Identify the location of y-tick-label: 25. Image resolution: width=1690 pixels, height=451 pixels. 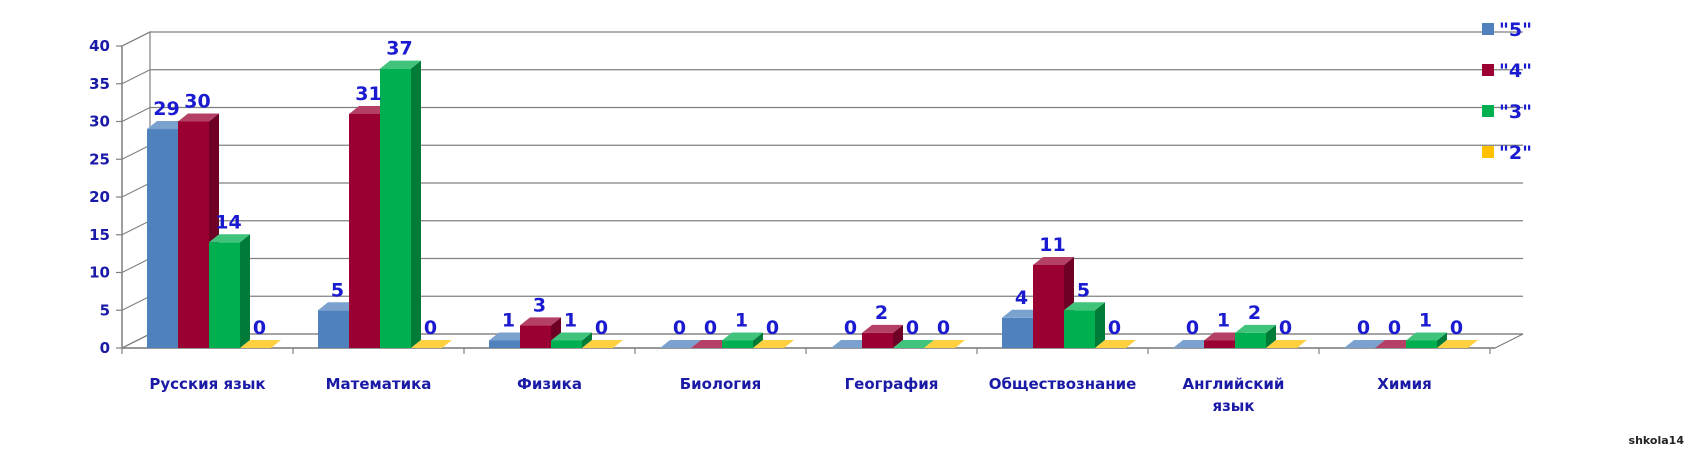
(99, 159).